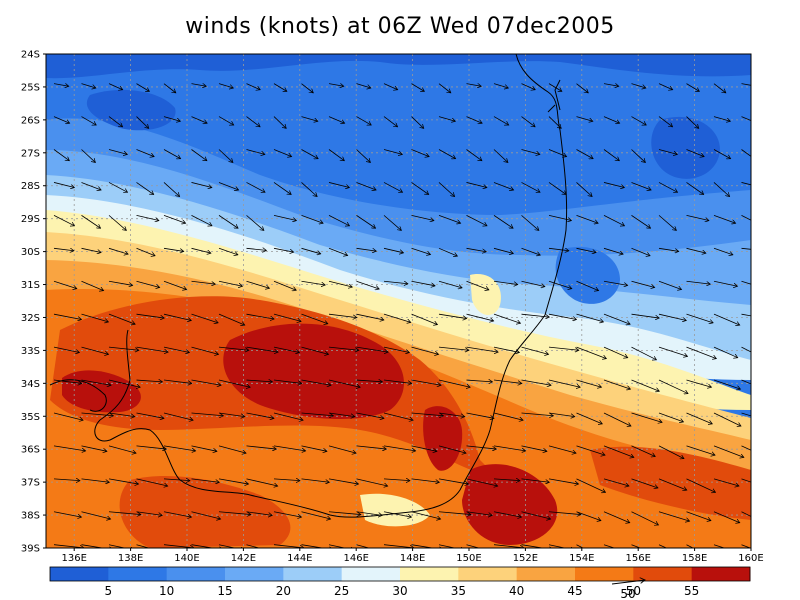 This screenshot has width=800, height=600. What do you see at coordinates (283, 591) in the screenshot?
I see `colorbar-label: 20` at bounding box center [283, 591].